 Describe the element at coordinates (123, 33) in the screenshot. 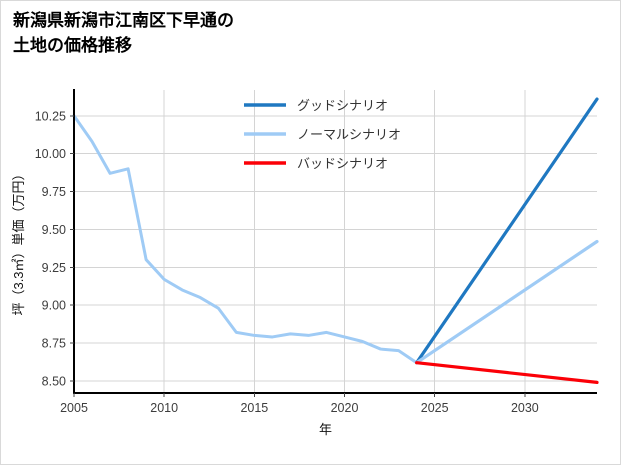

I see `page-title: 新潟県新潟市江南区下早通の 土地の価格推移` at that location.